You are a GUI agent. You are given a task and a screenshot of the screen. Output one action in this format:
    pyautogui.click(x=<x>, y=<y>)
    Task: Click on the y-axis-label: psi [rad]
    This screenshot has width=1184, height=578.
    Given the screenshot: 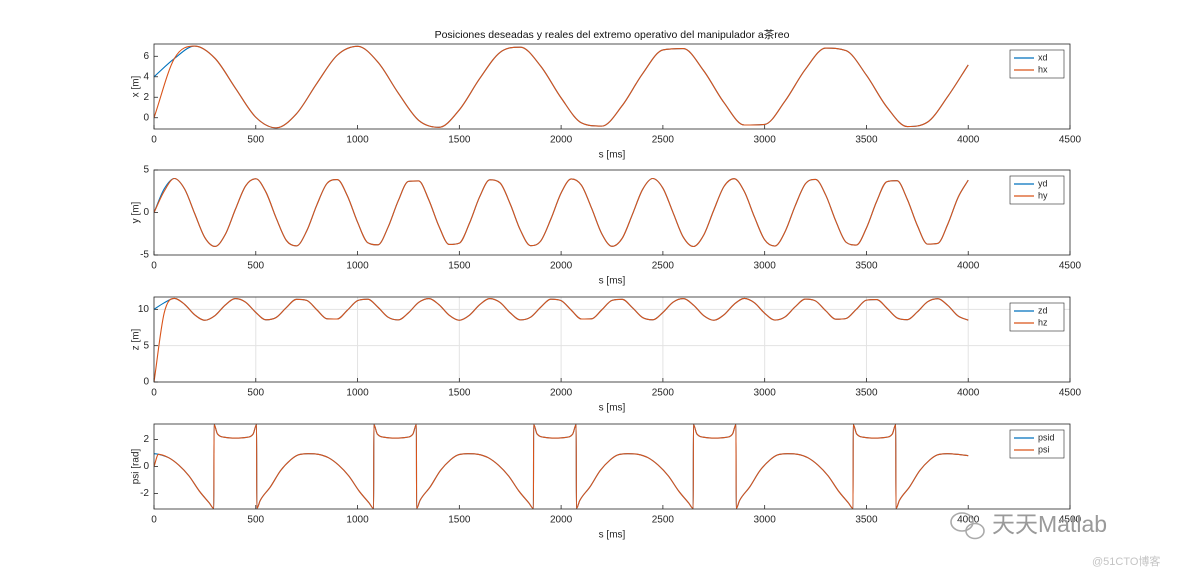 What is the action you would take?
    pyautogui.click(x=136, y=466)
    